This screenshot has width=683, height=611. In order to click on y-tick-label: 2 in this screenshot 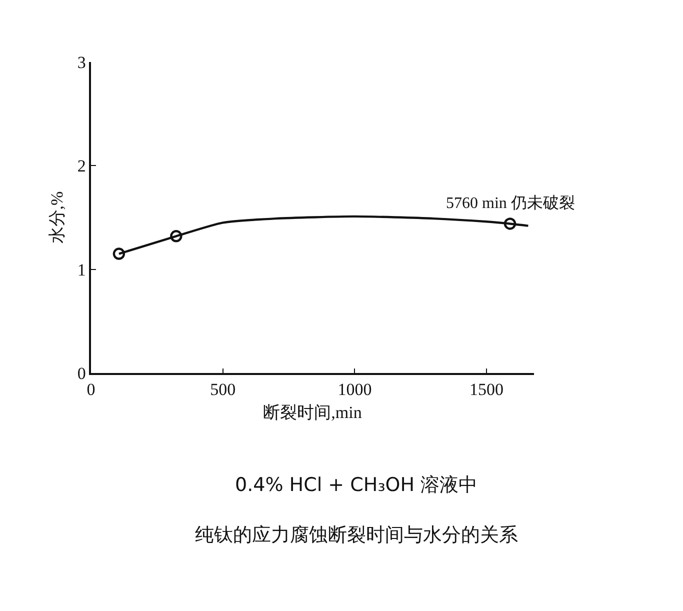, I will do `click(81, 166)`.